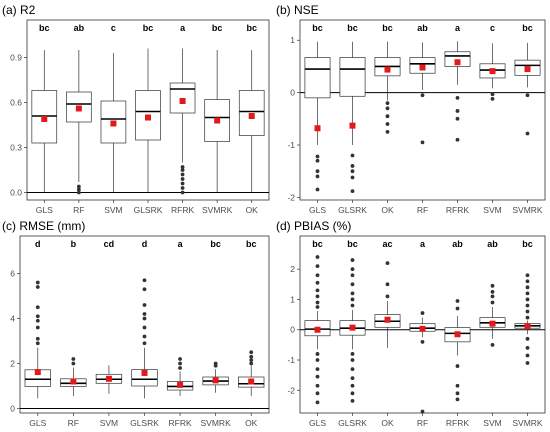 The image size is (550, 432). I want to click on y-tick-label: 0.3, so click(16, 148).